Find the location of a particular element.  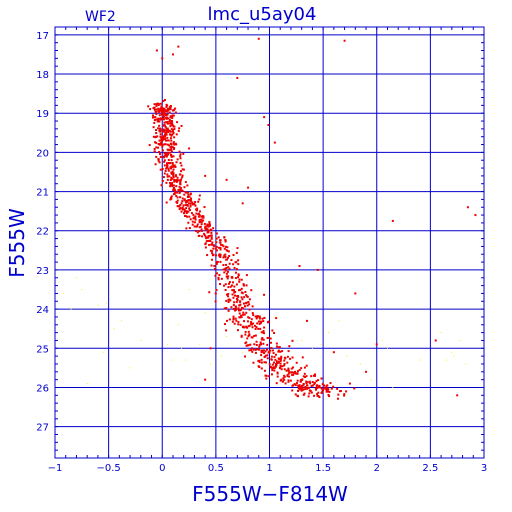

x-tick-label: 0.5 is located at coordinates (216, 468).